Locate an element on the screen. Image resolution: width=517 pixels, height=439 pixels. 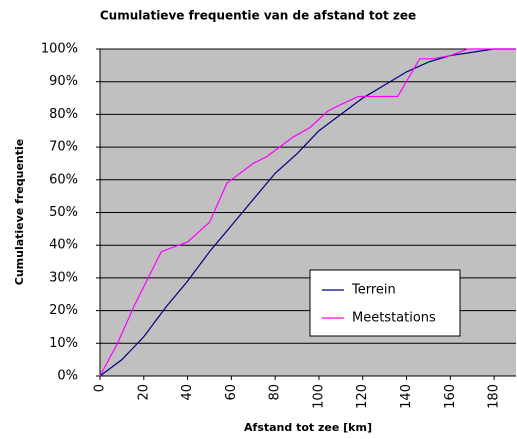
legend-label: Terrein is located at coordinates (373, 290).